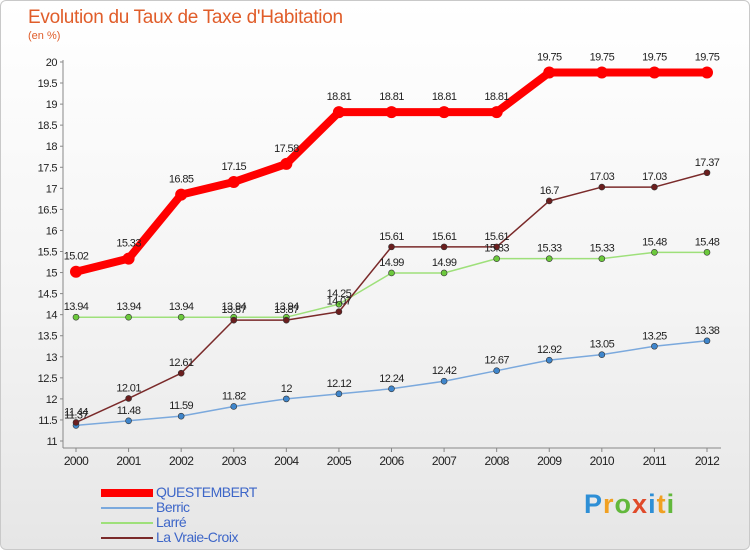 The height and width of the screenshot is (550, 750). Describe the element at coordinates (52, 442) in the screenshot. I see `y-tick-label: 11` at that location.